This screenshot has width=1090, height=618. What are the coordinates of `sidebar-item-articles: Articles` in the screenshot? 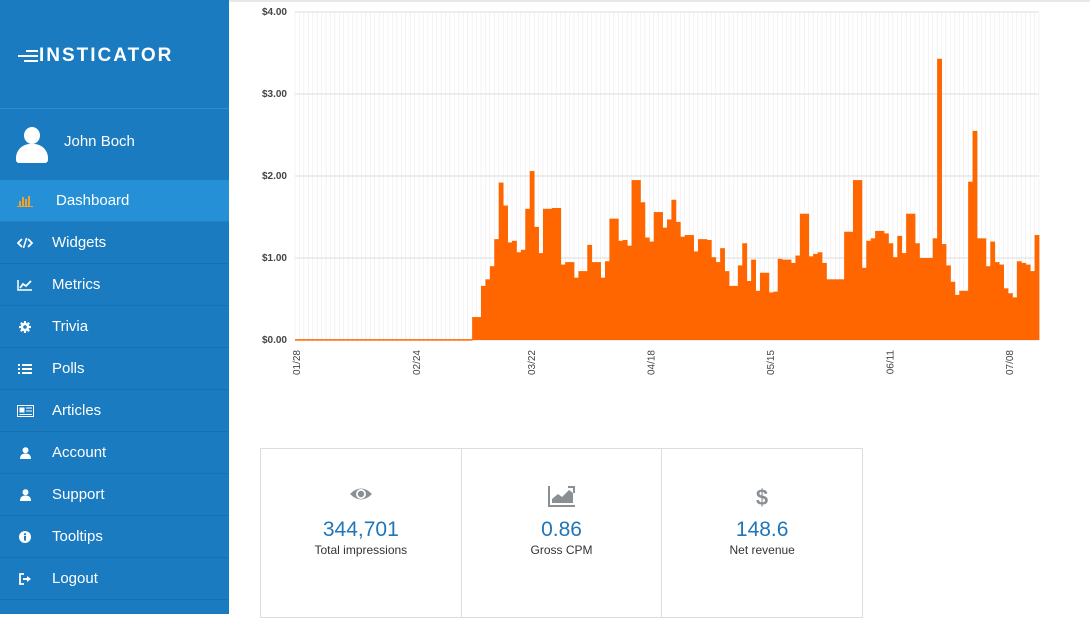 It's located at (114, 411).